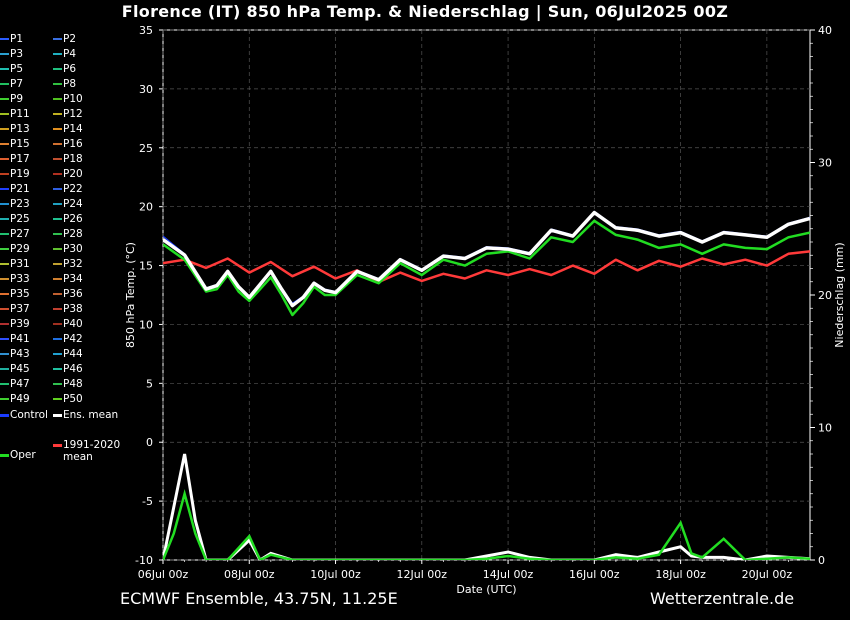 The height and width of the screenshot is (620, 850). What do you see at coordinates (73, 234) in the screenshot?
I see `legend-label: P28` at bounding box center [73, 234].